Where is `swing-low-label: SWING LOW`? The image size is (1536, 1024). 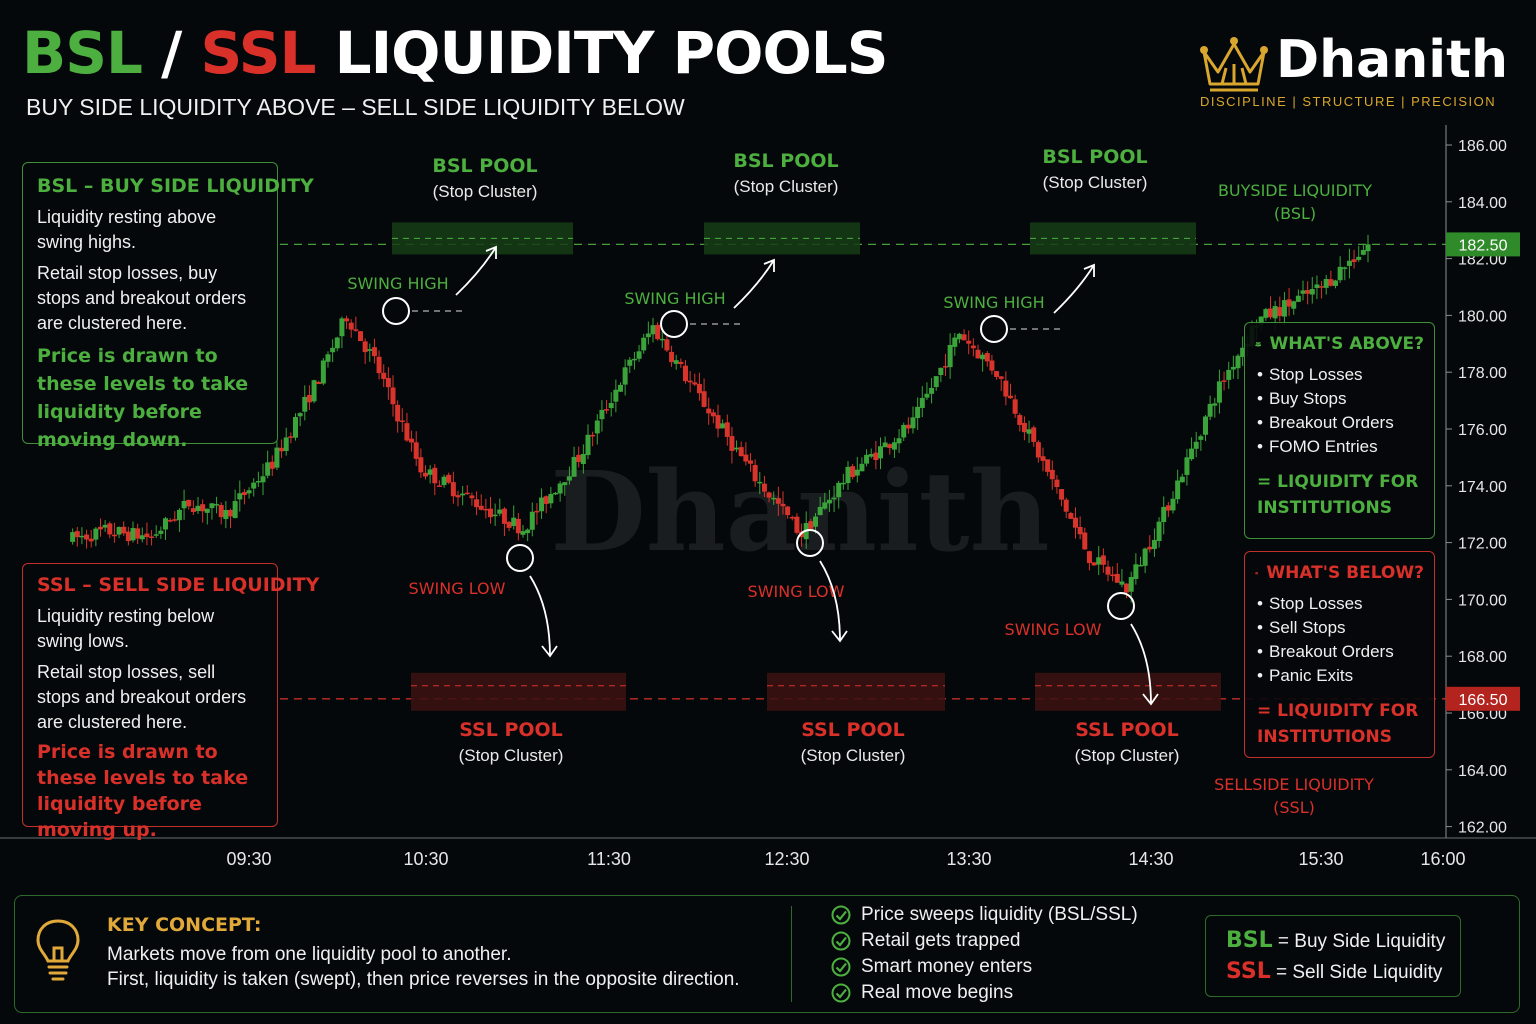
swing-low-label: SWING LOW is located at coordinates (457, 588).